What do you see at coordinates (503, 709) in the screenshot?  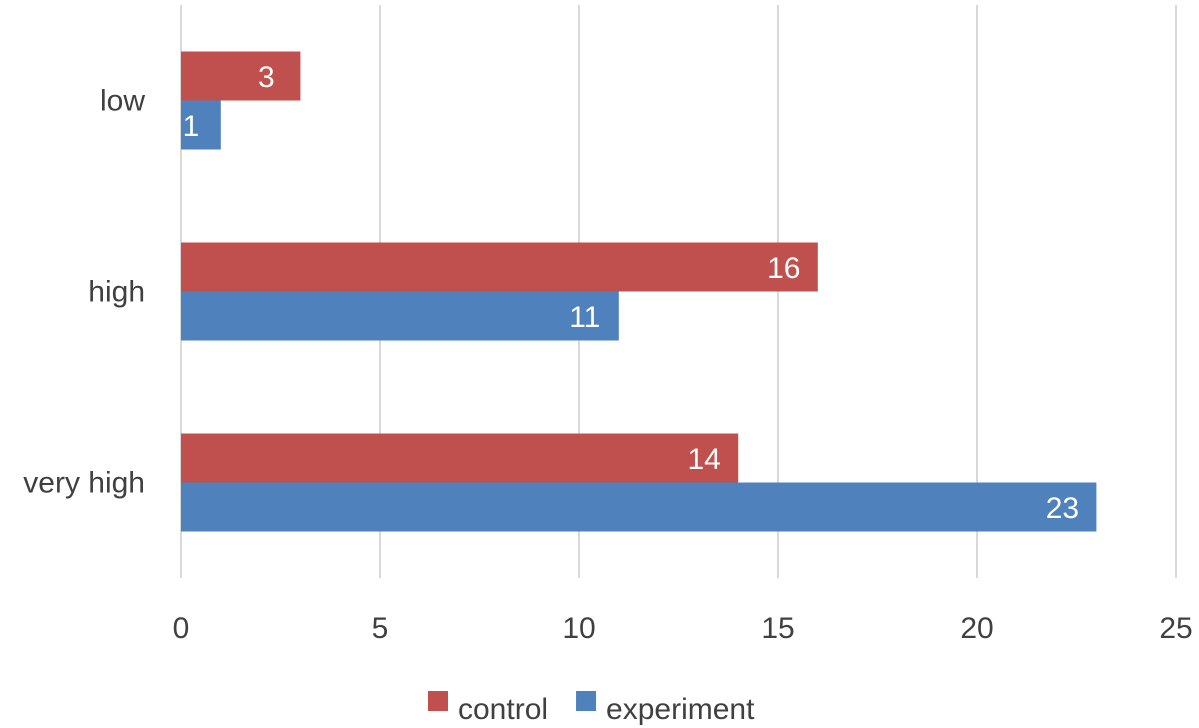 I see `legend-label-control: control` at bounding box center [503, 709].